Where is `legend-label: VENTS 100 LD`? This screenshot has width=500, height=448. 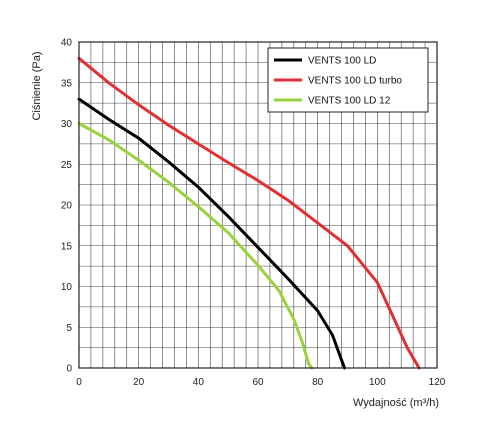 legend-label: VENTS 100 LD is located at coordinates (342, 61).